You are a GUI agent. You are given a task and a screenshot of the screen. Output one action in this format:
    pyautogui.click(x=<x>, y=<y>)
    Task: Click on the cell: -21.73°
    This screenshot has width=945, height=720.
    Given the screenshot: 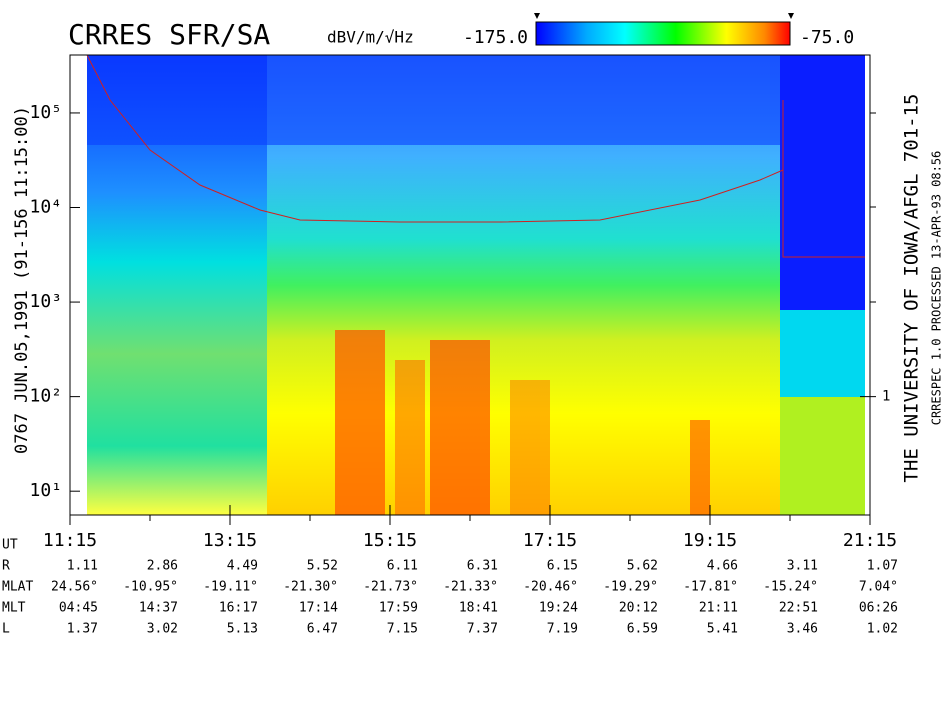 What is the action you would take?
    pyautogui.click(x=390, y=587)
    